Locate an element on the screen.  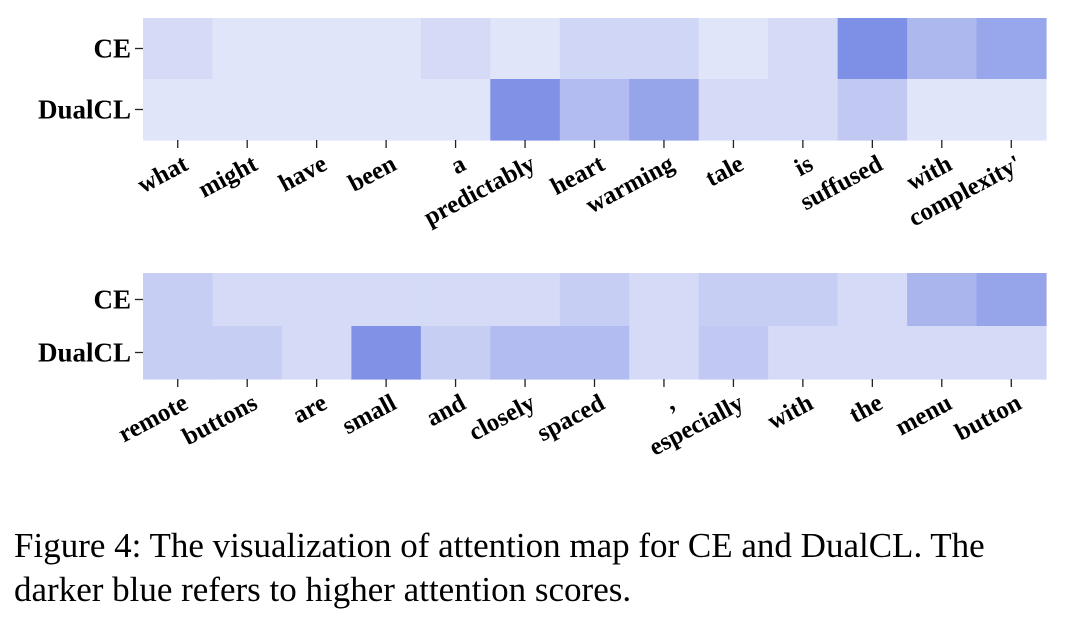
token-label: predictably is located at coordinates (480, 190).